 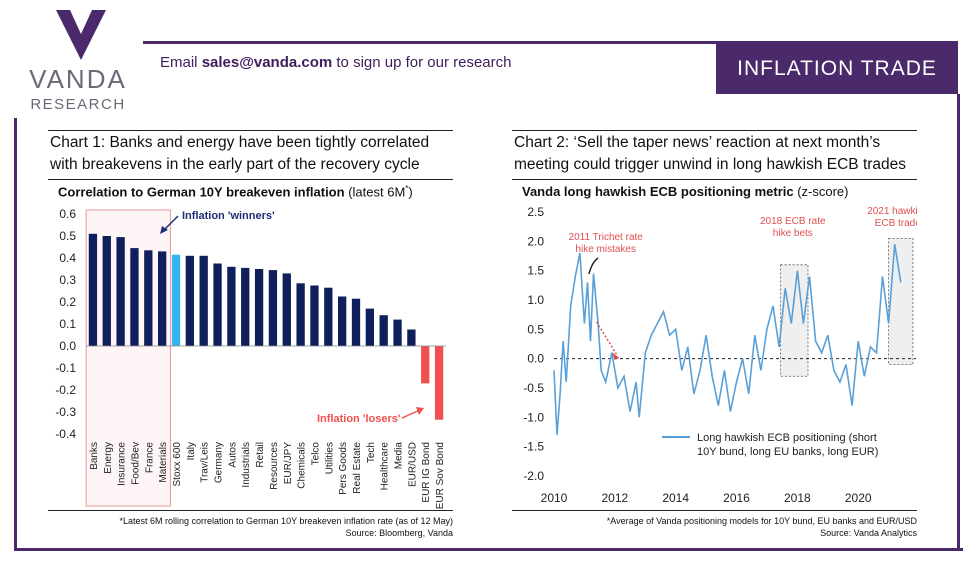 I want to click on losers-arrowhead, so click(x=420, y=411).